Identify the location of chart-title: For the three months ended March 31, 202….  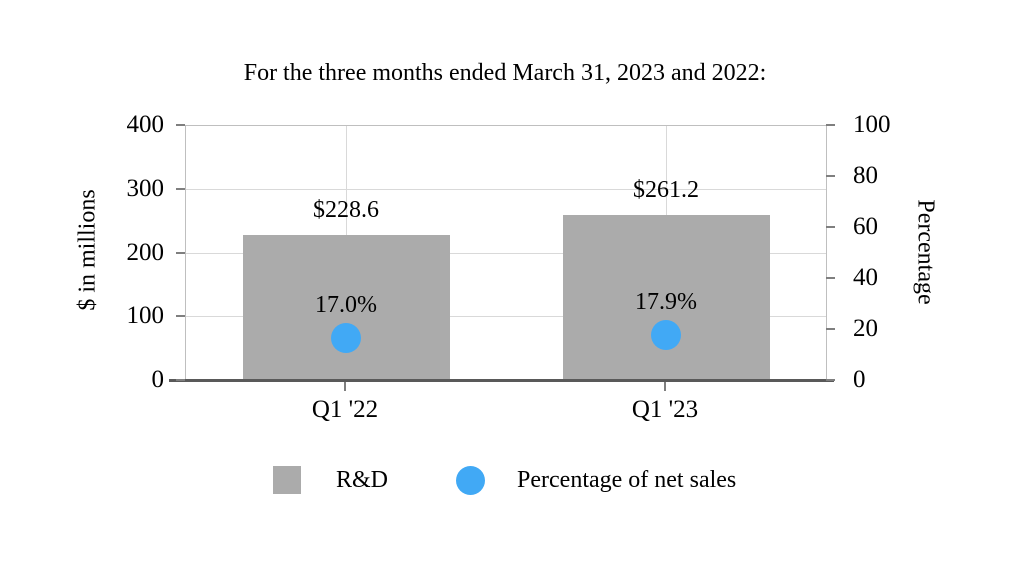
(505, 73).